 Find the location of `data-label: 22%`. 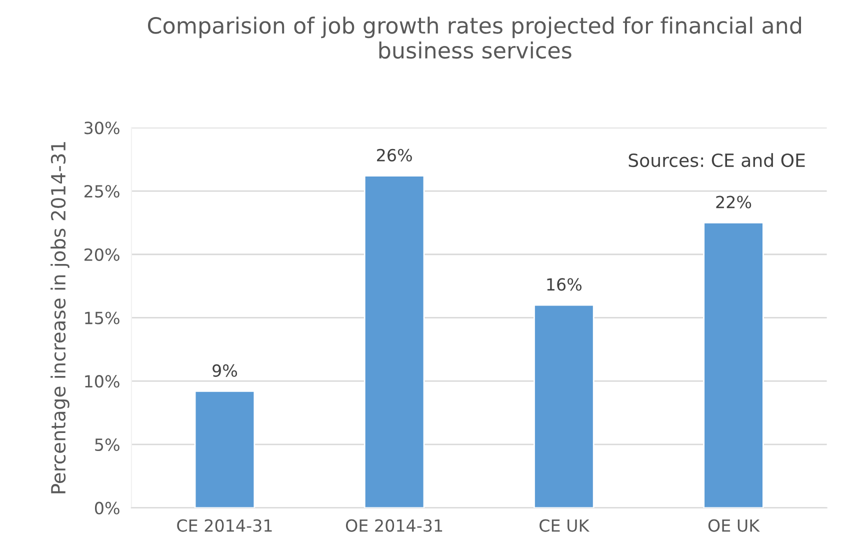

data-label: 22% is located at coordinates (734, 202).